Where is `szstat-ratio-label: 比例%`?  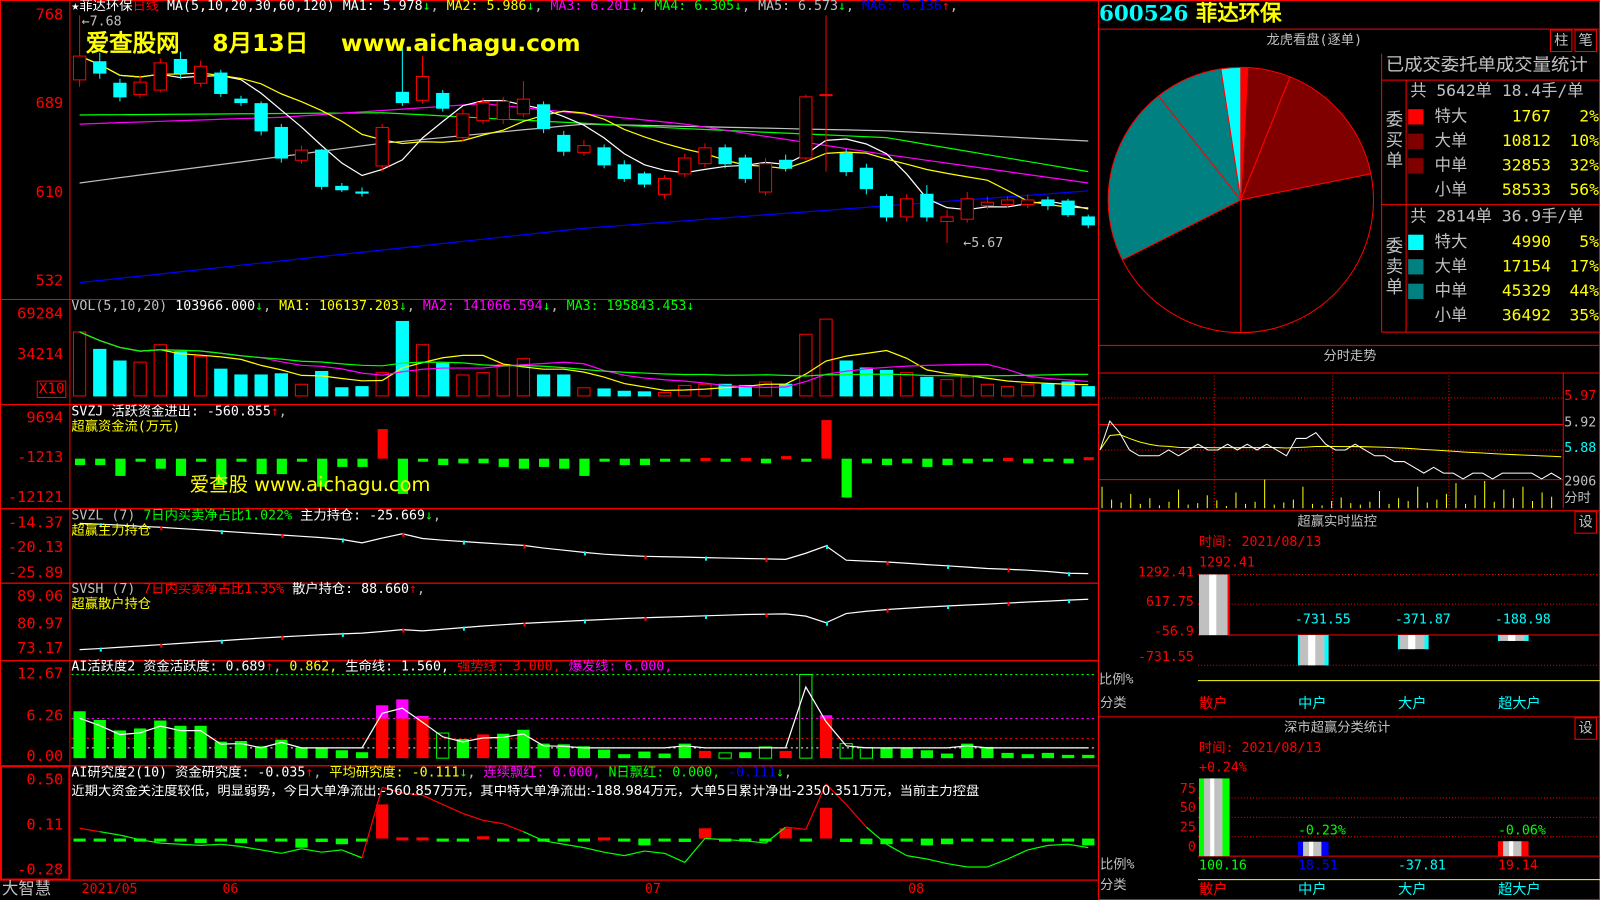 szstat-ratio-label: 比例% is located at coordinates (1117, 865).